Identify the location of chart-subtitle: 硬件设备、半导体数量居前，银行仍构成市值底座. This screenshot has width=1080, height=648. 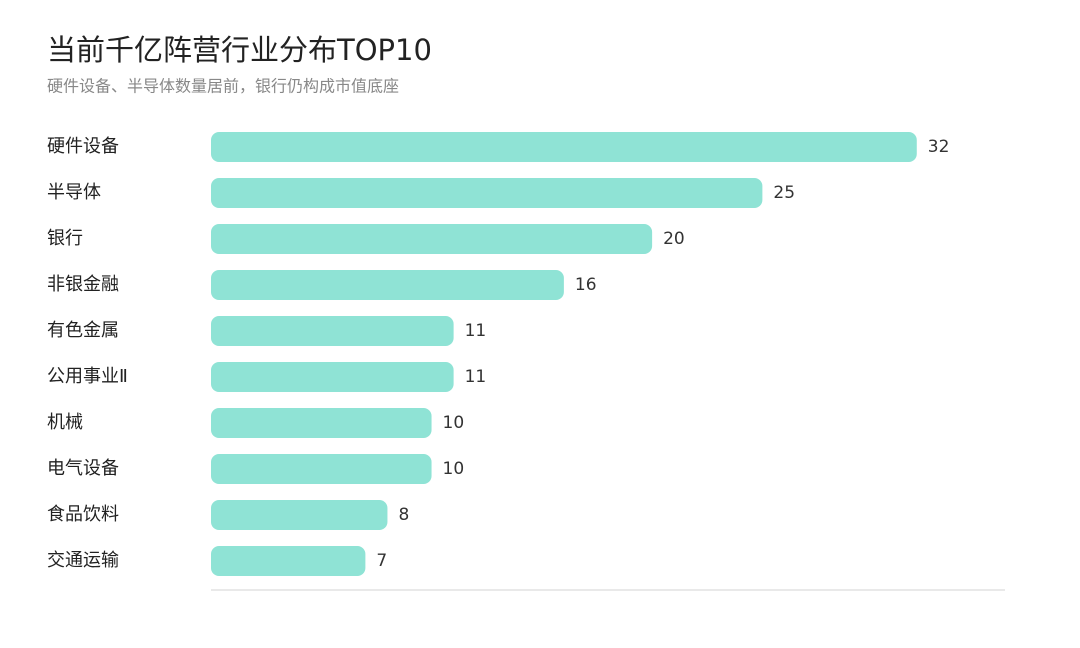
(223, 86).